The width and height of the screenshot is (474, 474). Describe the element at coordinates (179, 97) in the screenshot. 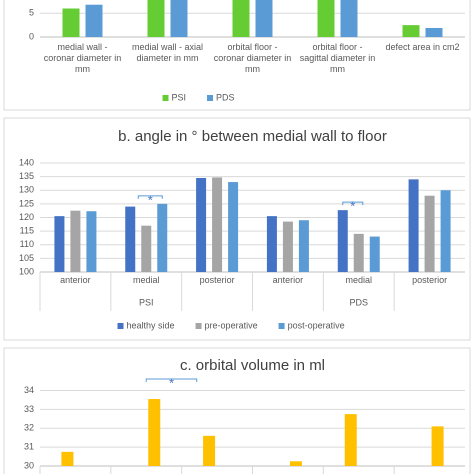

I see `legend-label: PSI` at that location.